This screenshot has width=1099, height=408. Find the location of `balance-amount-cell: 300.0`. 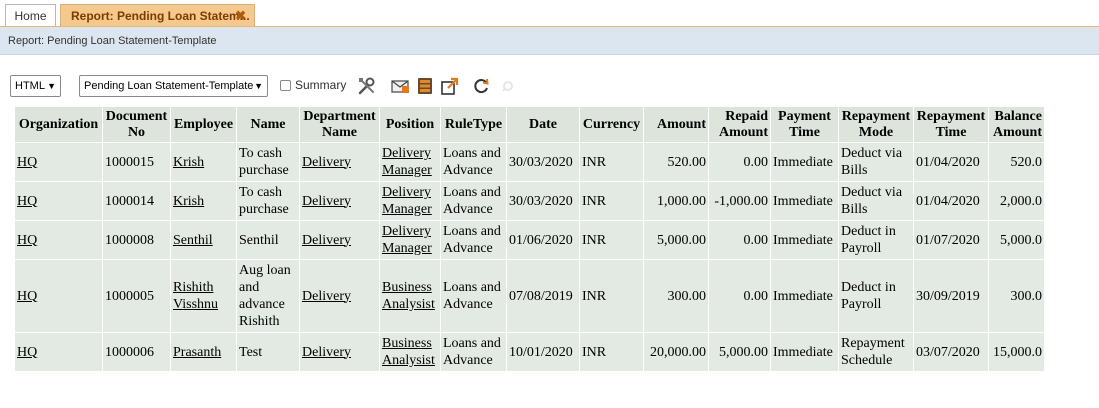

balance-amount-cell: 300.0 is located at coordinates (1016, 296).